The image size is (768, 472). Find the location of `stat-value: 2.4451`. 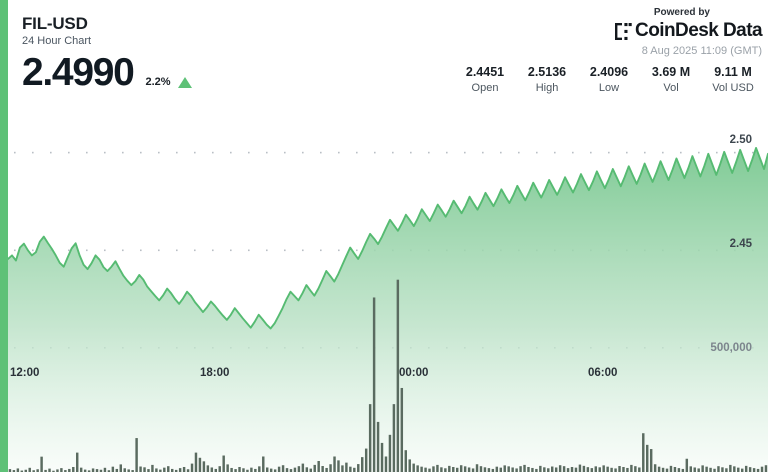

stat-value: 2.4451 is located at coordinates (485, 72).